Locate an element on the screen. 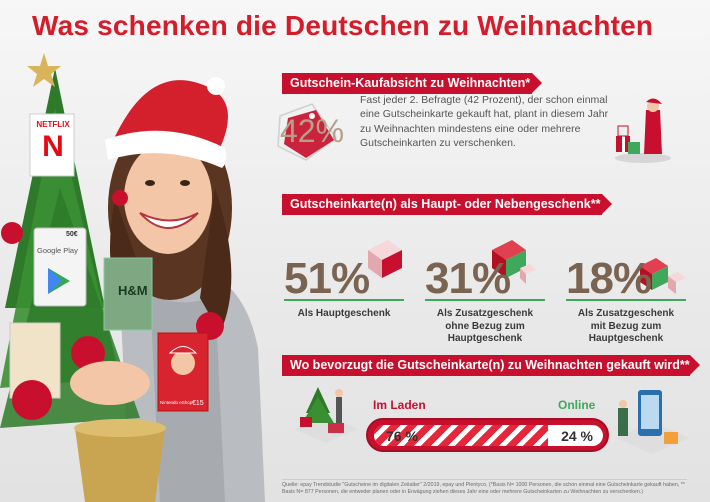  gplay-card-value: 50€ is located at coordinates (72, 234).